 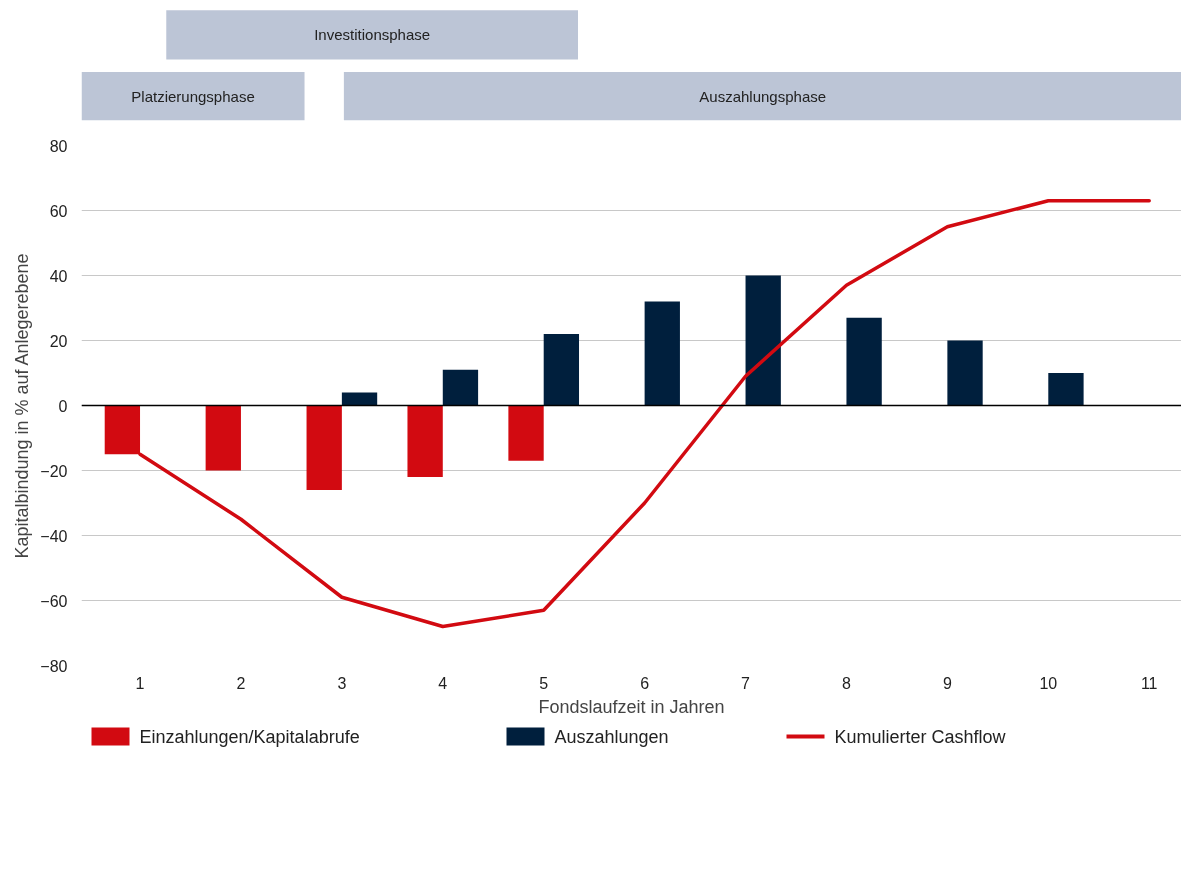 What do you see at coordinates (22, 406) in the screenshot?
I see `y-axis-title: Kapitalbindung in % auf Anlegerebene` at bounding box center [22, 406].